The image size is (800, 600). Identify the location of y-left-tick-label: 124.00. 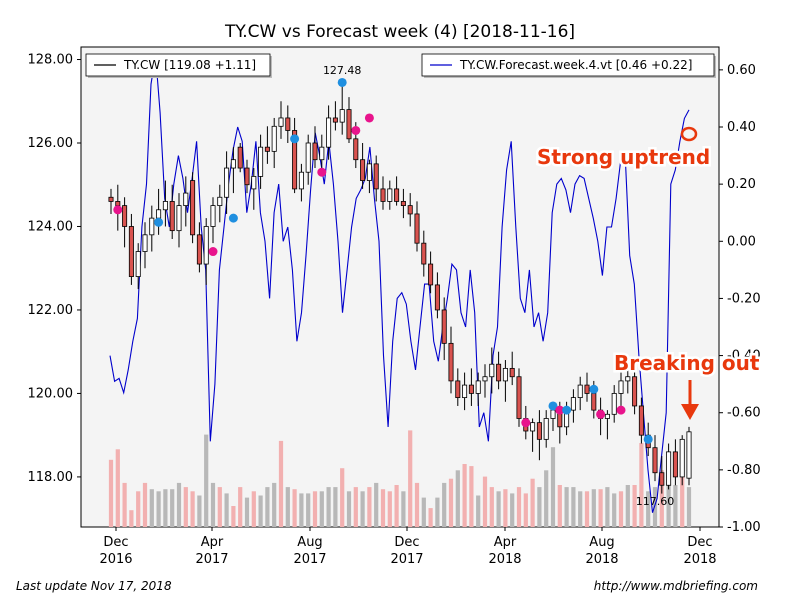
(51, 226).